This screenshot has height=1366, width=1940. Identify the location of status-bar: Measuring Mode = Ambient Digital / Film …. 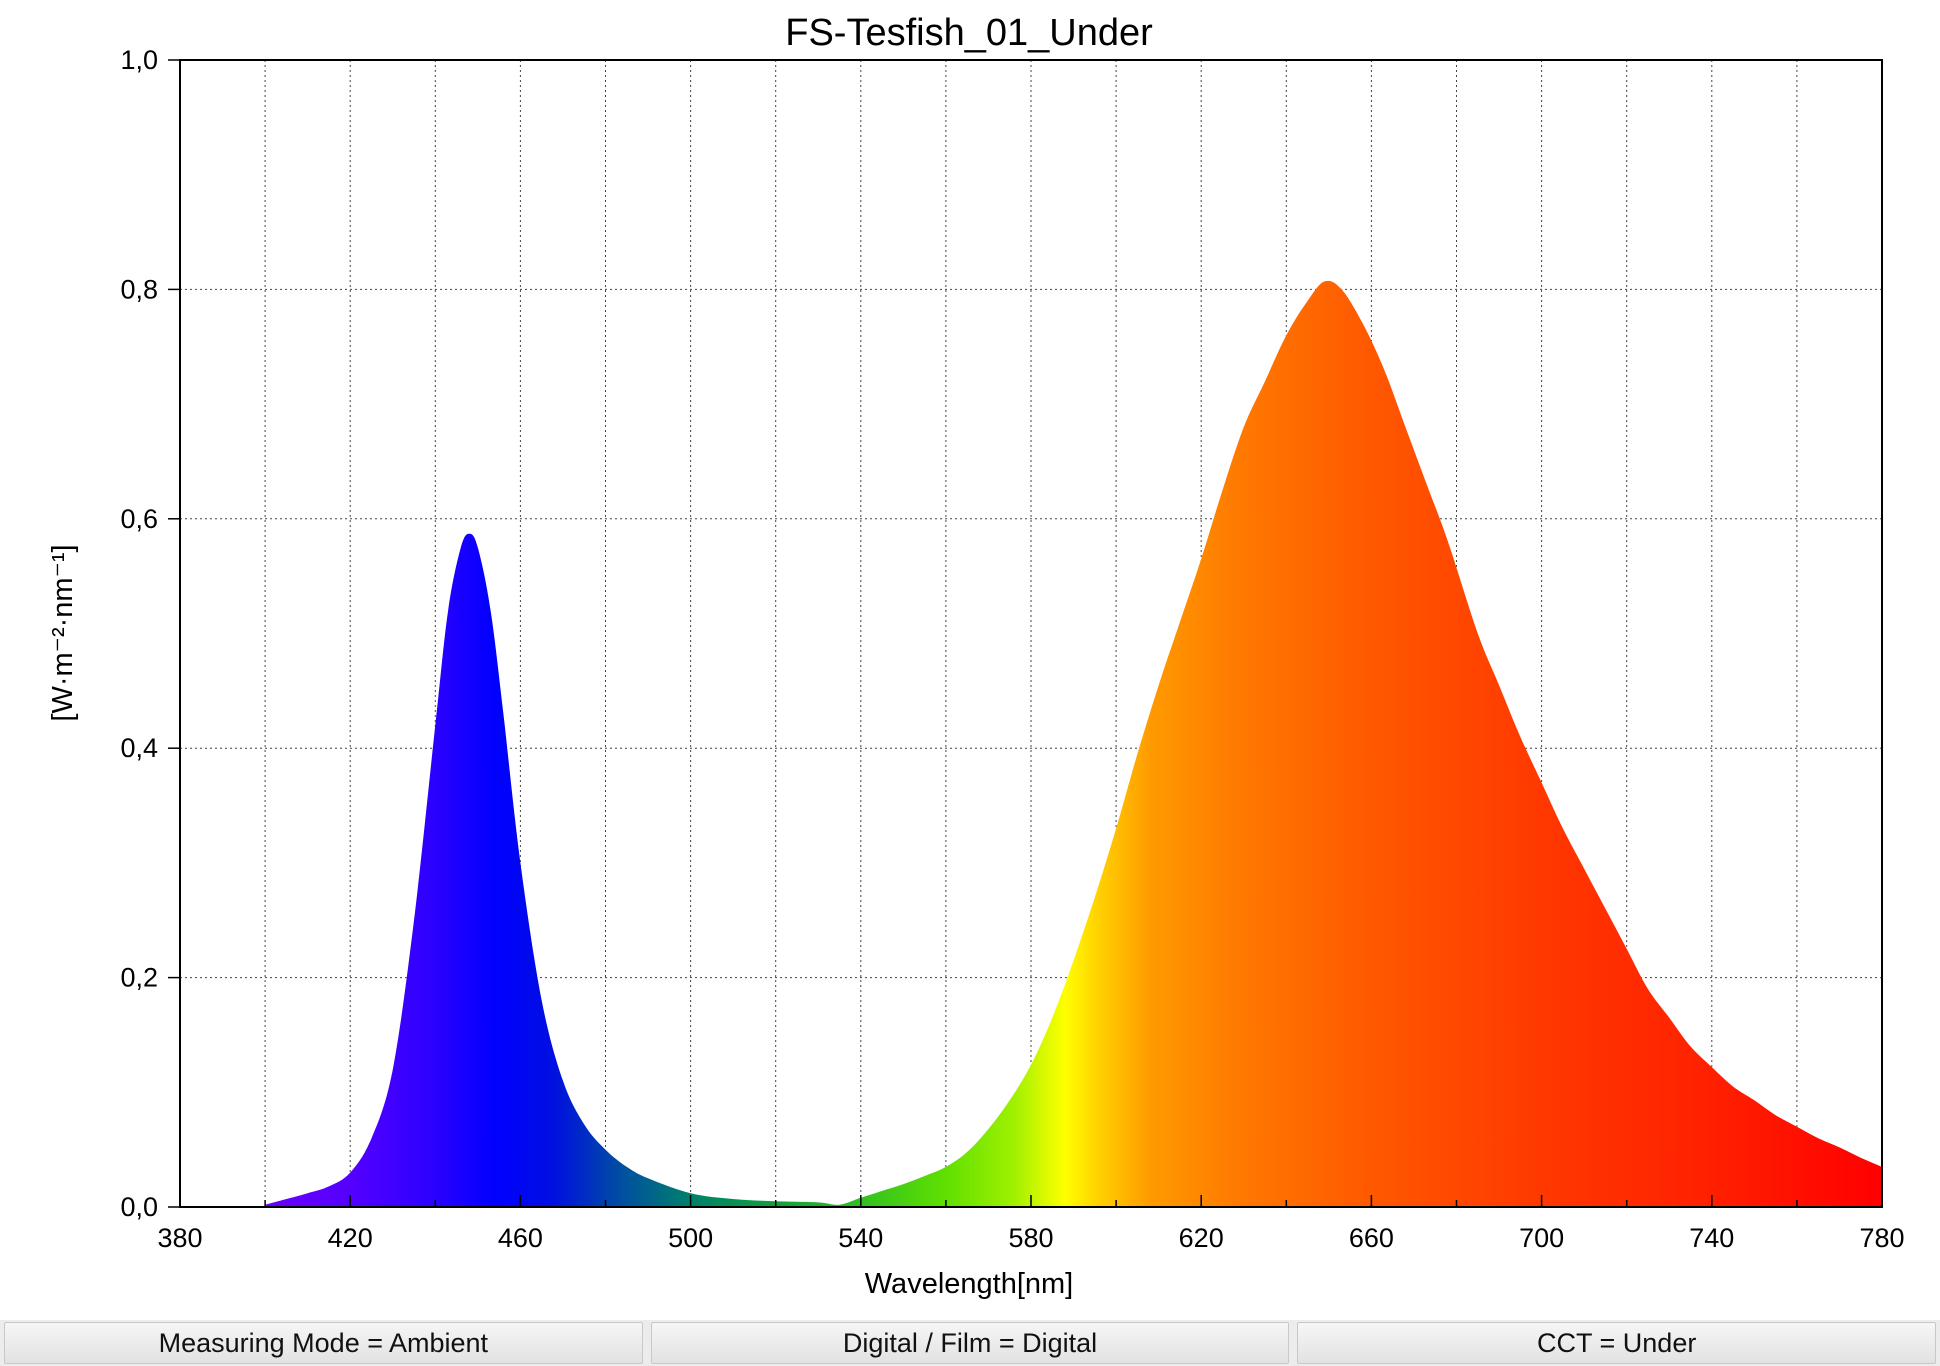
(970, 1343).